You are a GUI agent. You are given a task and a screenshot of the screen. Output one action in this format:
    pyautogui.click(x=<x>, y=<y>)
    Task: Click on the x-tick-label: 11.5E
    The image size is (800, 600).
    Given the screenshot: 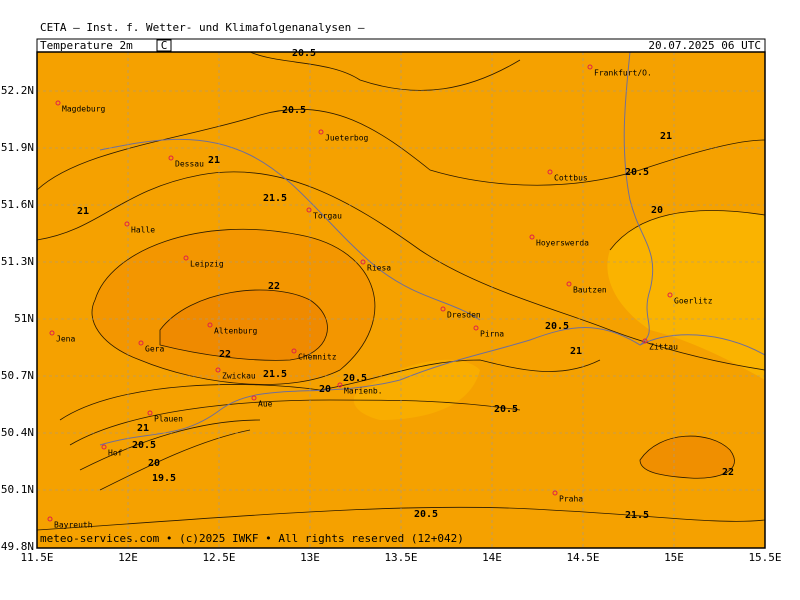 What is the action you would take?
    pyautogui.click(x=36, y=557)
    